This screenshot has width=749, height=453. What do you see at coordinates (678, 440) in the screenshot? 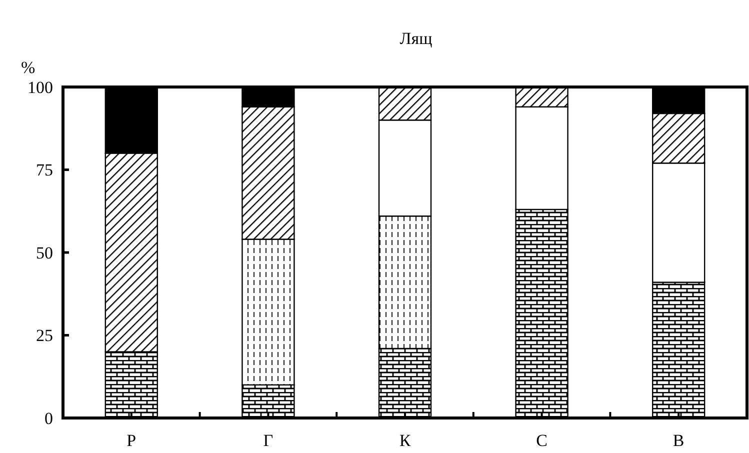
I see `x-tick-label: В` at bounding box center [678, 440].